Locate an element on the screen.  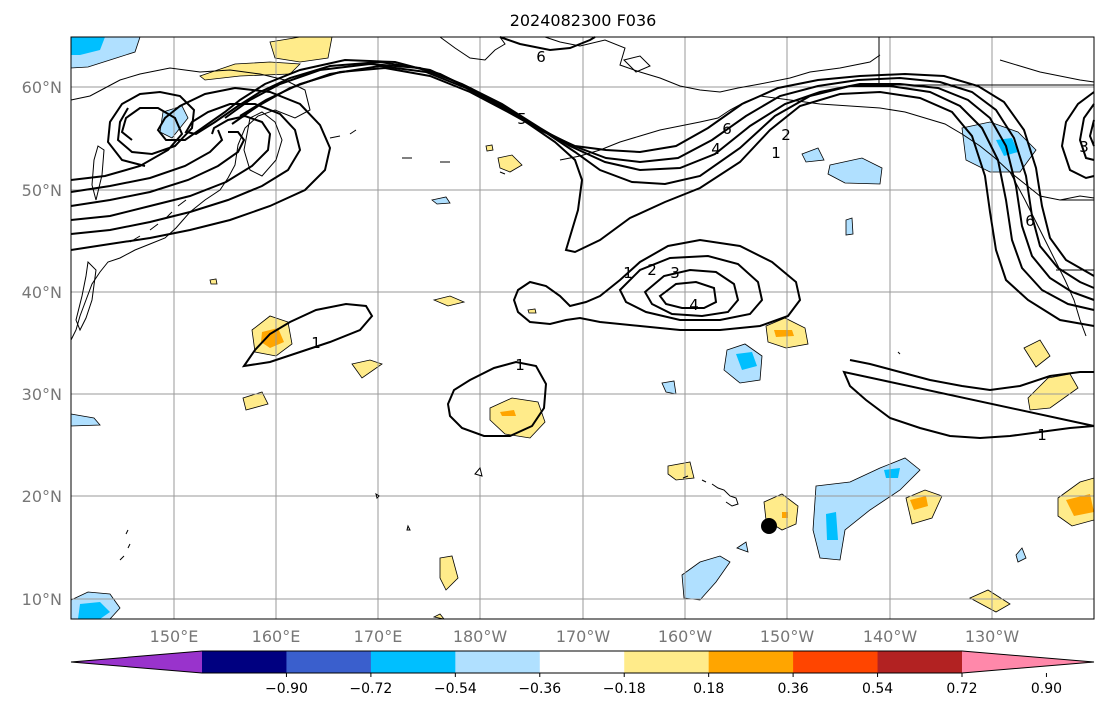
lat-label: 30°N is located at coordinates (42, 394).